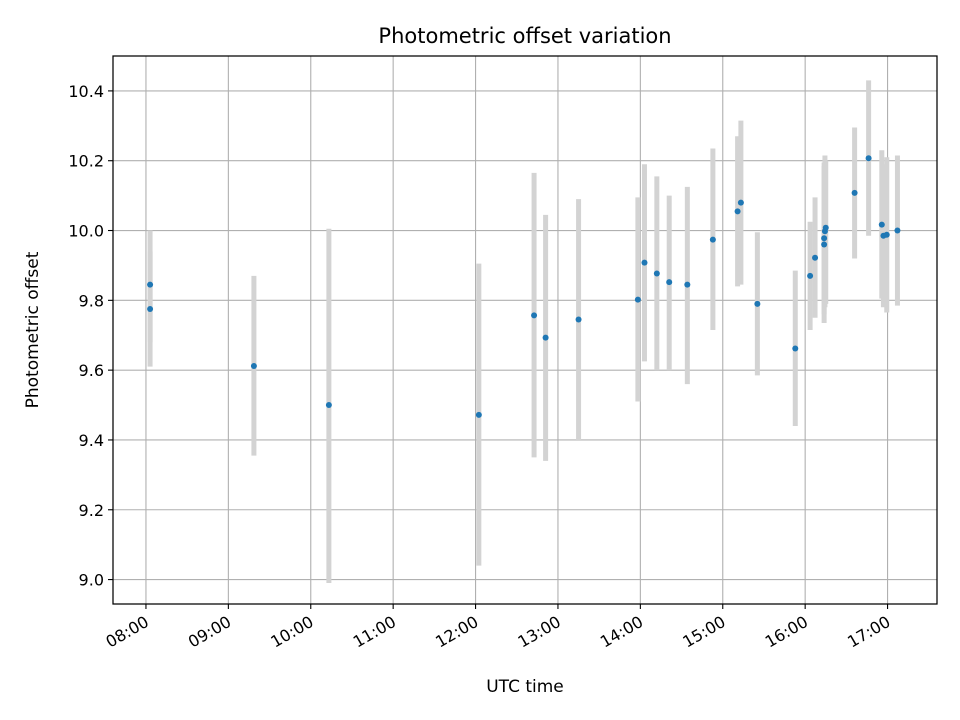 The width and height of the screenshot is (960, 720). Describe the element at coordinates (33, 329) in the screenshot. I see `y-axis-label: Photometric offset` at that location.